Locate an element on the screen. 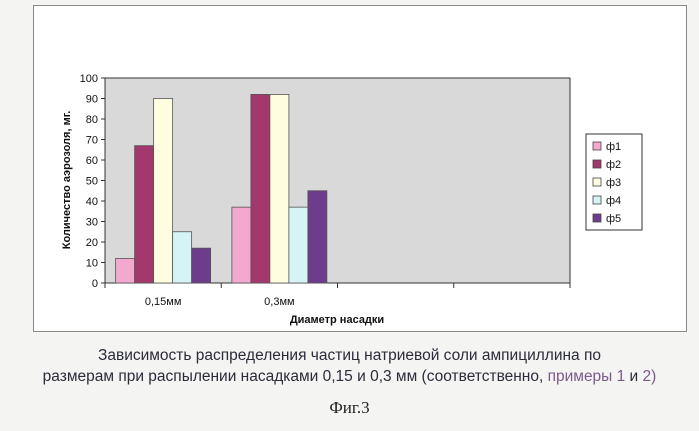 The image size is (699, 431). bar-ф4-1 is located at coordinates (182, 257).